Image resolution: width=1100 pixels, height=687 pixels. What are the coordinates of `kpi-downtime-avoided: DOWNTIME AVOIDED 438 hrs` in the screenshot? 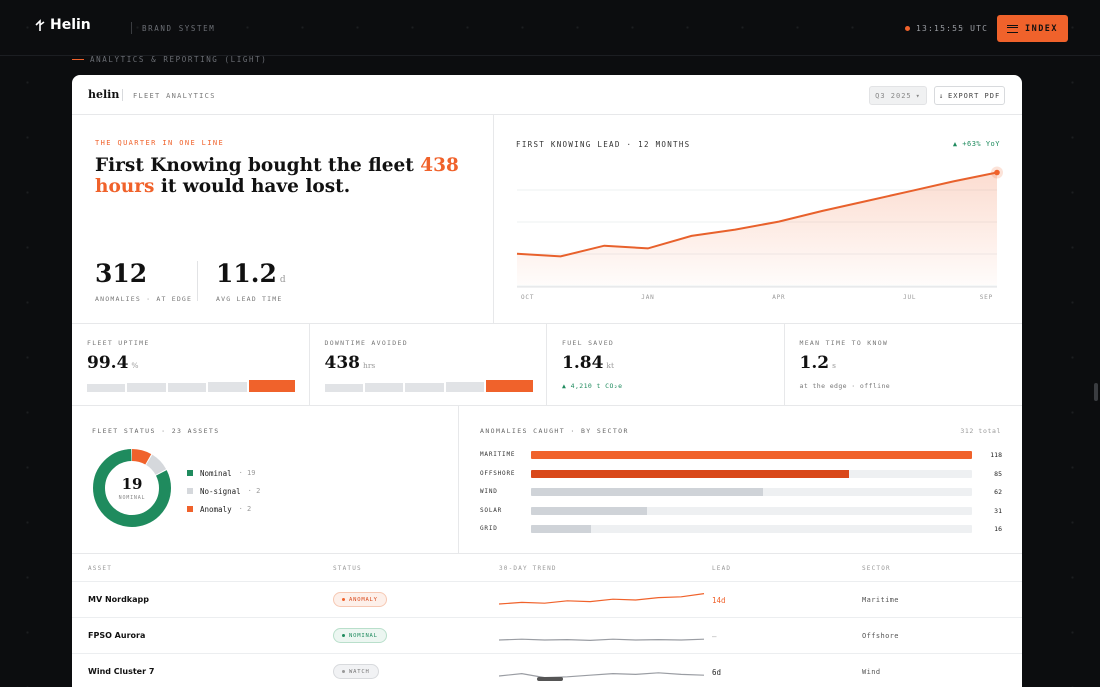 It's located at (428, 365).